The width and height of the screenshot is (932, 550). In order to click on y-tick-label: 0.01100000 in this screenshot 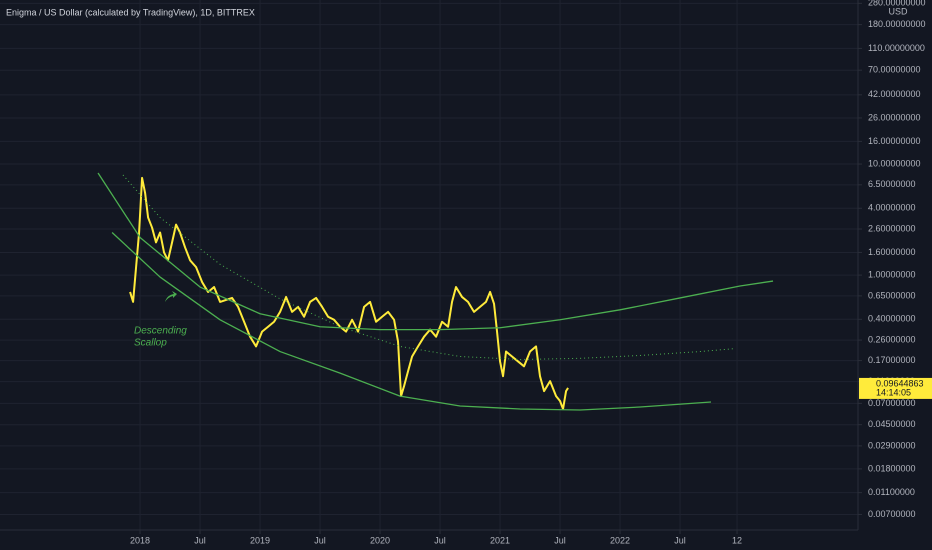, I will do `click(891, 492)`.